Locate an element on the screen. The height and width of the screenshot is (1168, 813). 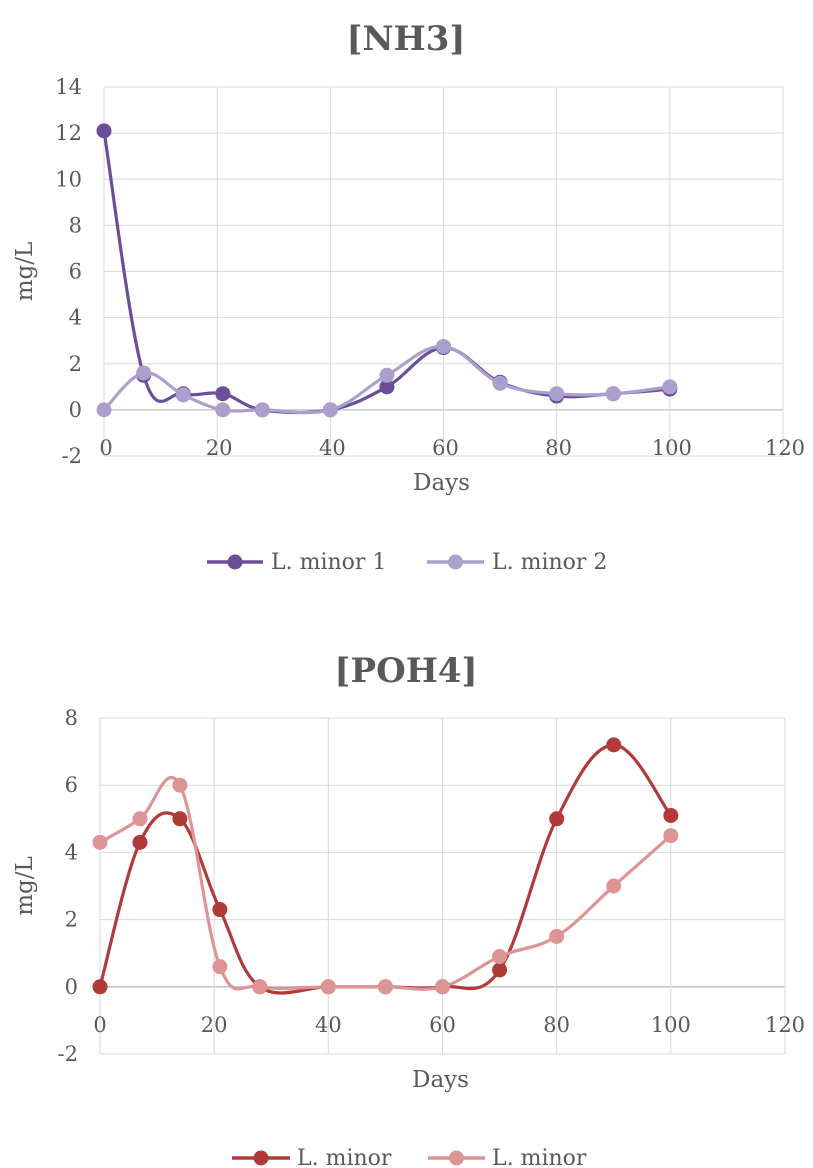
legend-item: L. minor 2 is located at coordinates (517, 562).